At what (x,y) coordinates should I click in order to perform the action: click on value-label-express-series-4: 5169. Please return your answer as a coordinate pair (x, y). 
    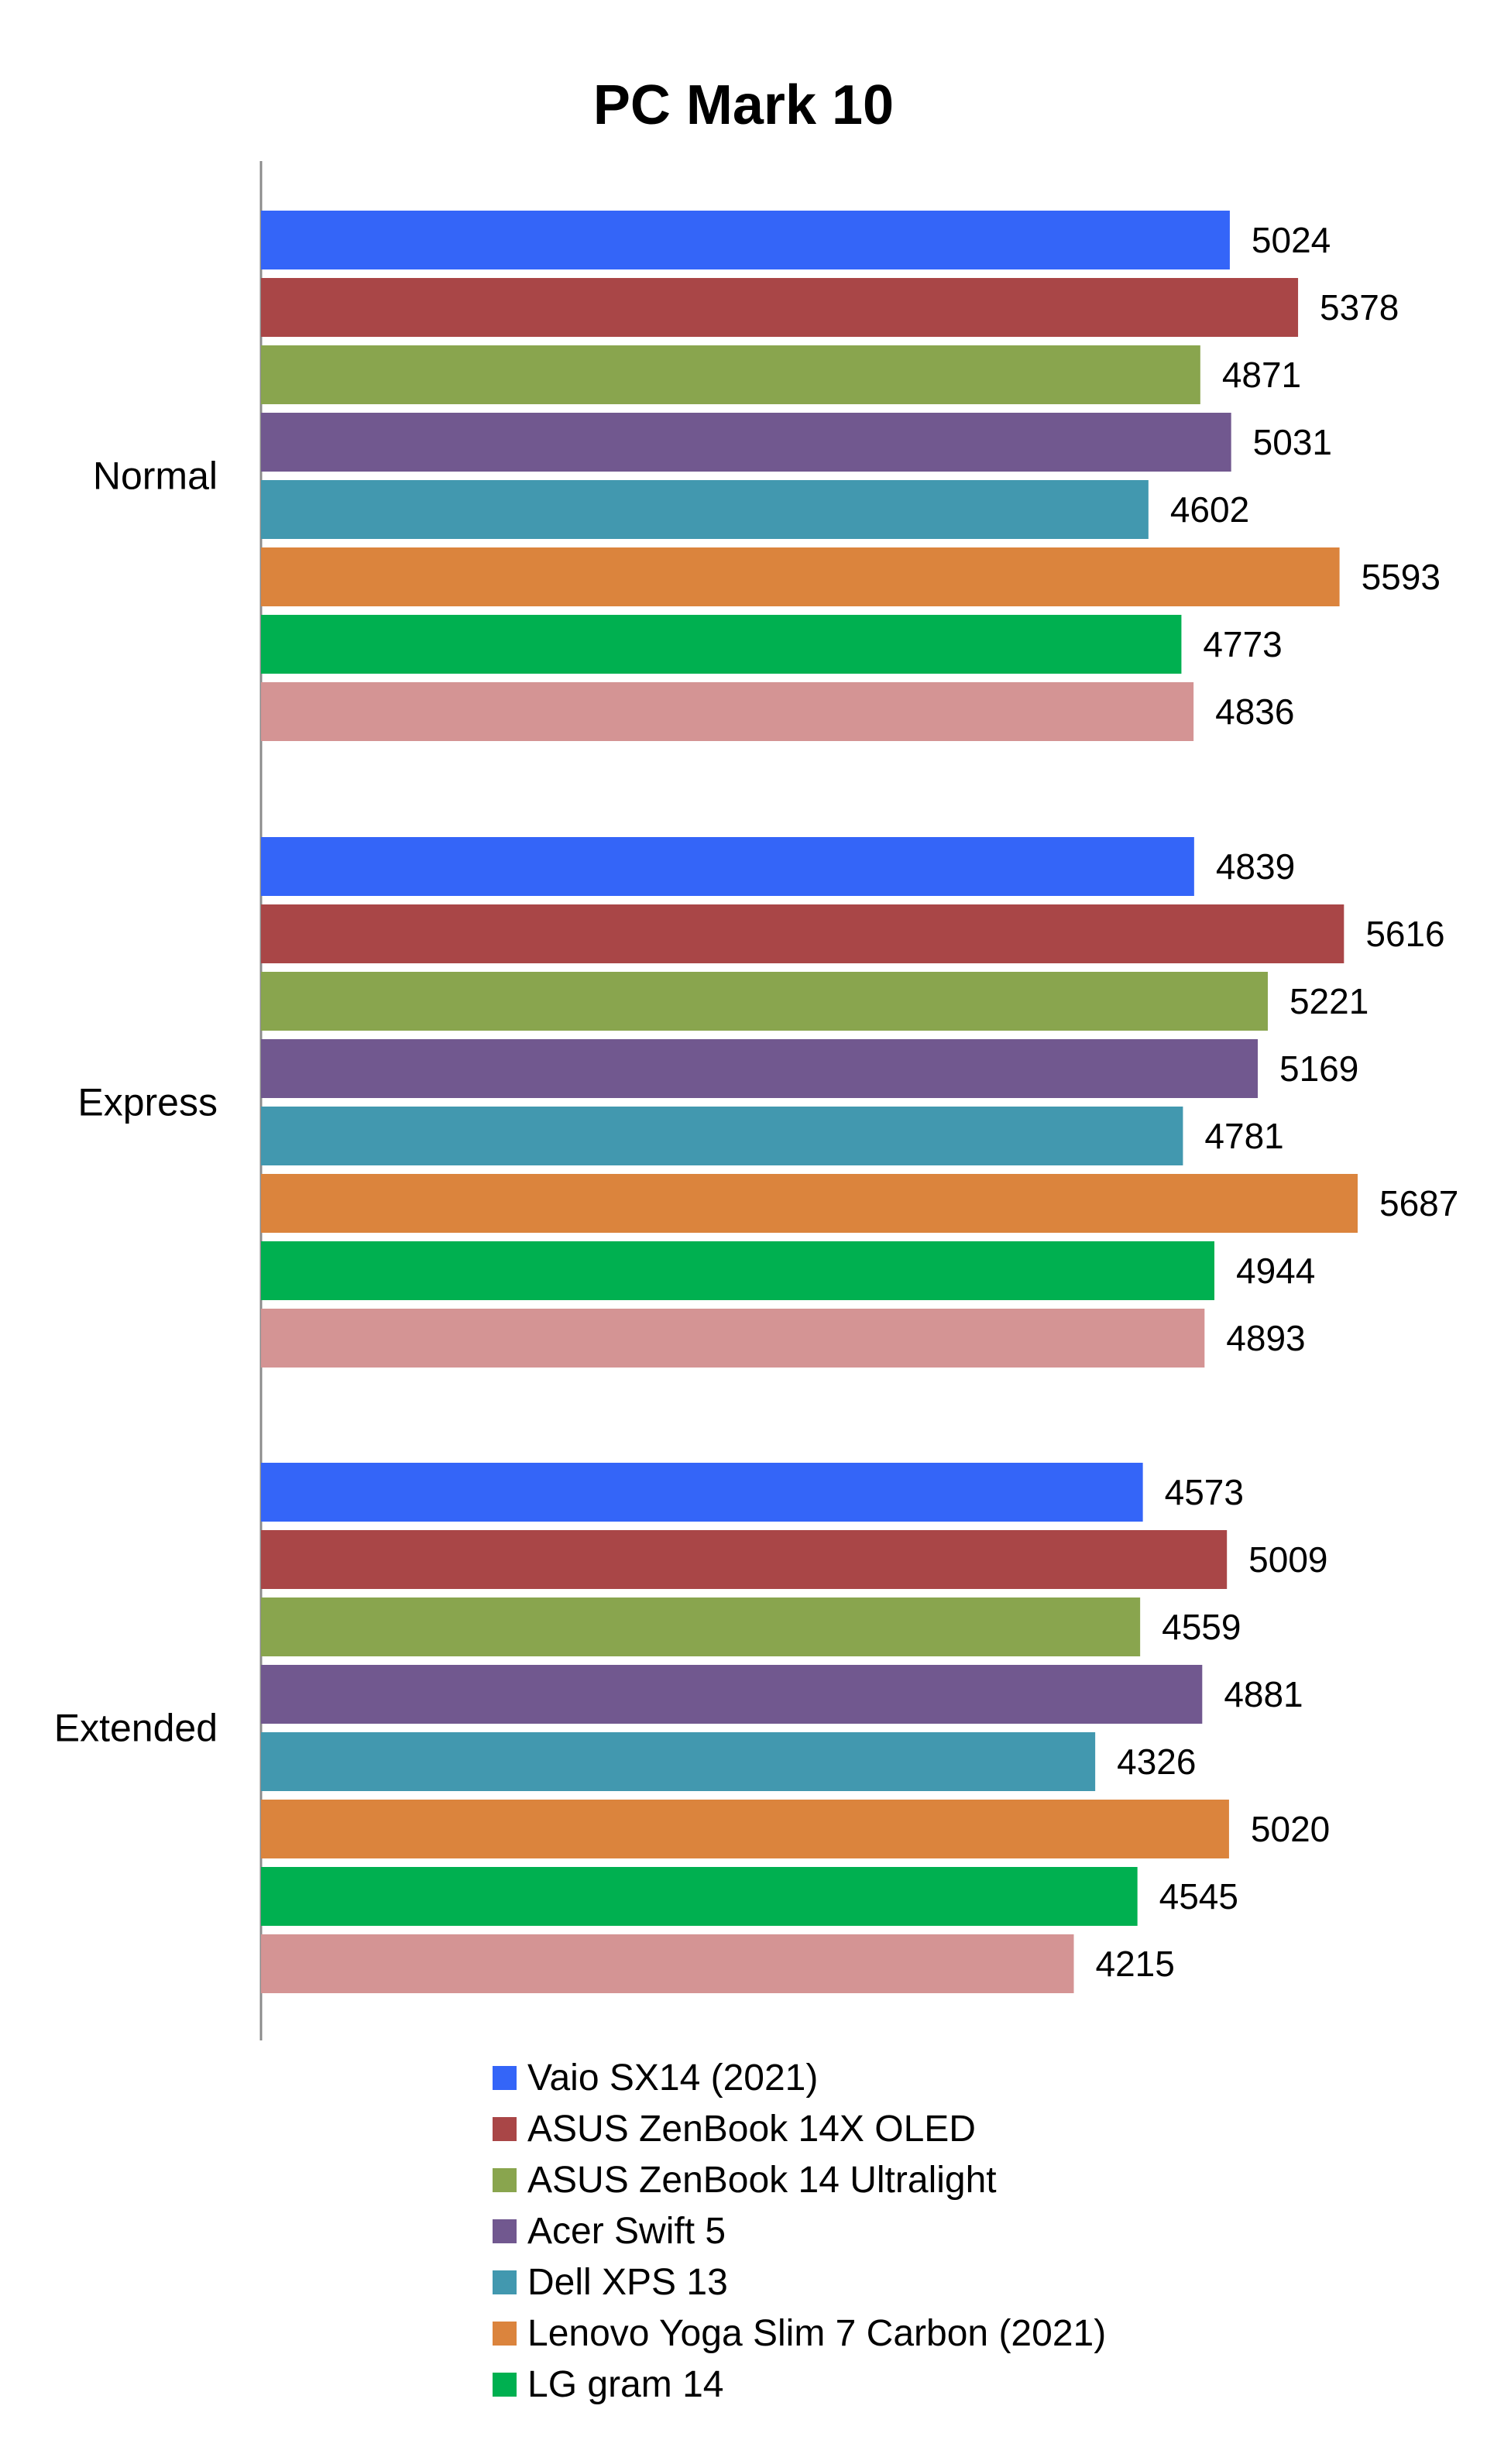
    Looking at the image, I should click on (1318, 1068).